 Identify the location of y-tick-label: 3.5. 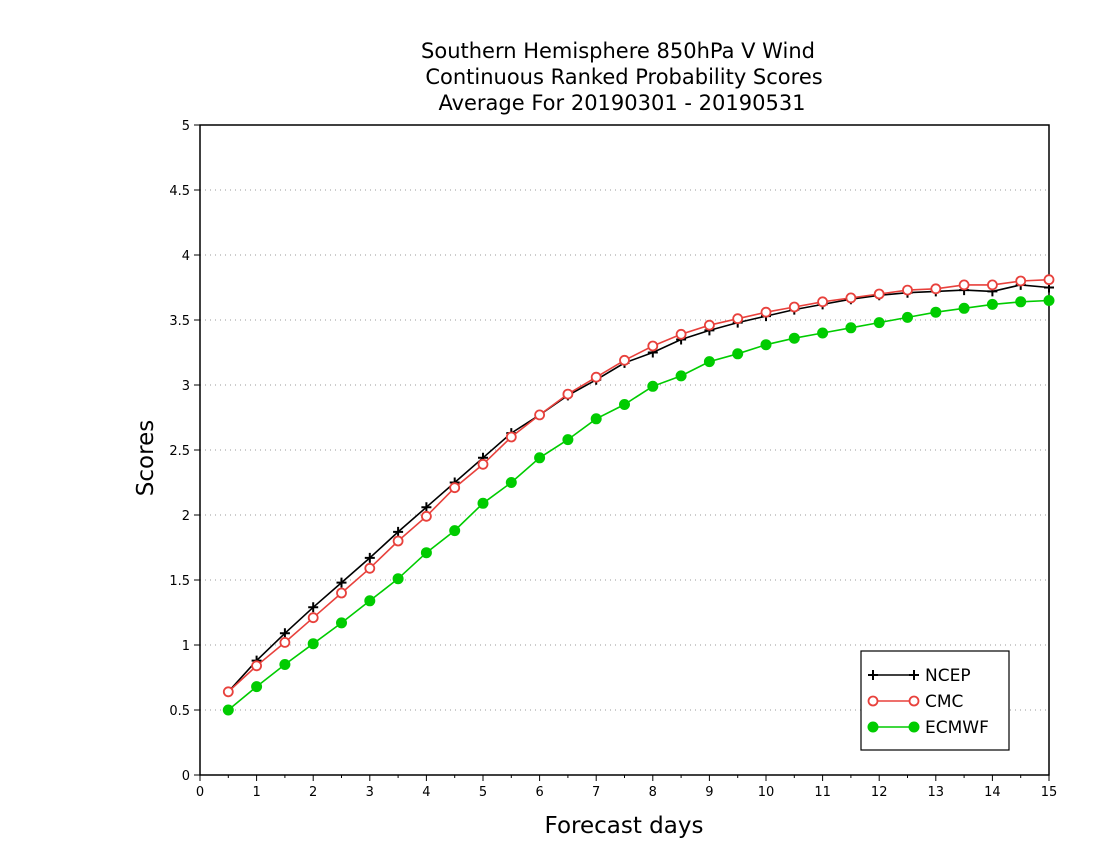
(179, 321).